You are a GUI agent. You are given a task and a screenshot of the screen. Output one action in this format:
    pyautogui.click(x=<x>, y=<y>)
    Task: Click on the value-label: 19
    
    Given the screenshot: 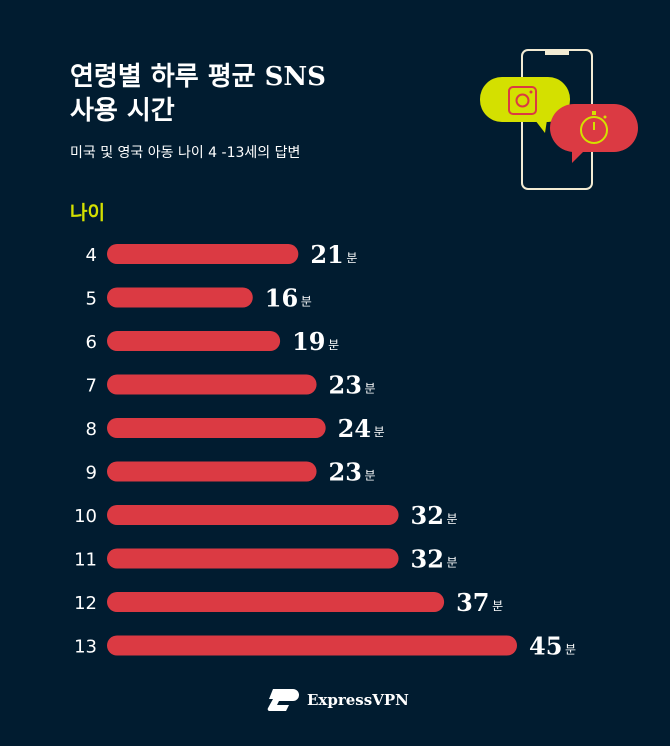 What is the action you would take?
    pyautogui.click(x=308, y=341)
    